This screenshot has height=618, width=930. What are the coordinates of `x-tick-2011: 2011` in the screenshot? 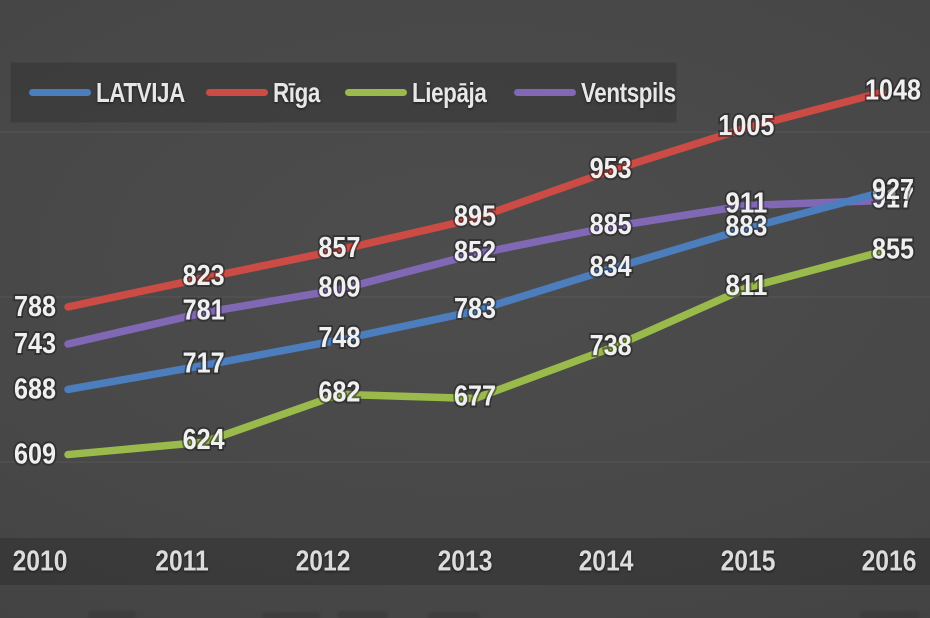 It's located at (181, 561).